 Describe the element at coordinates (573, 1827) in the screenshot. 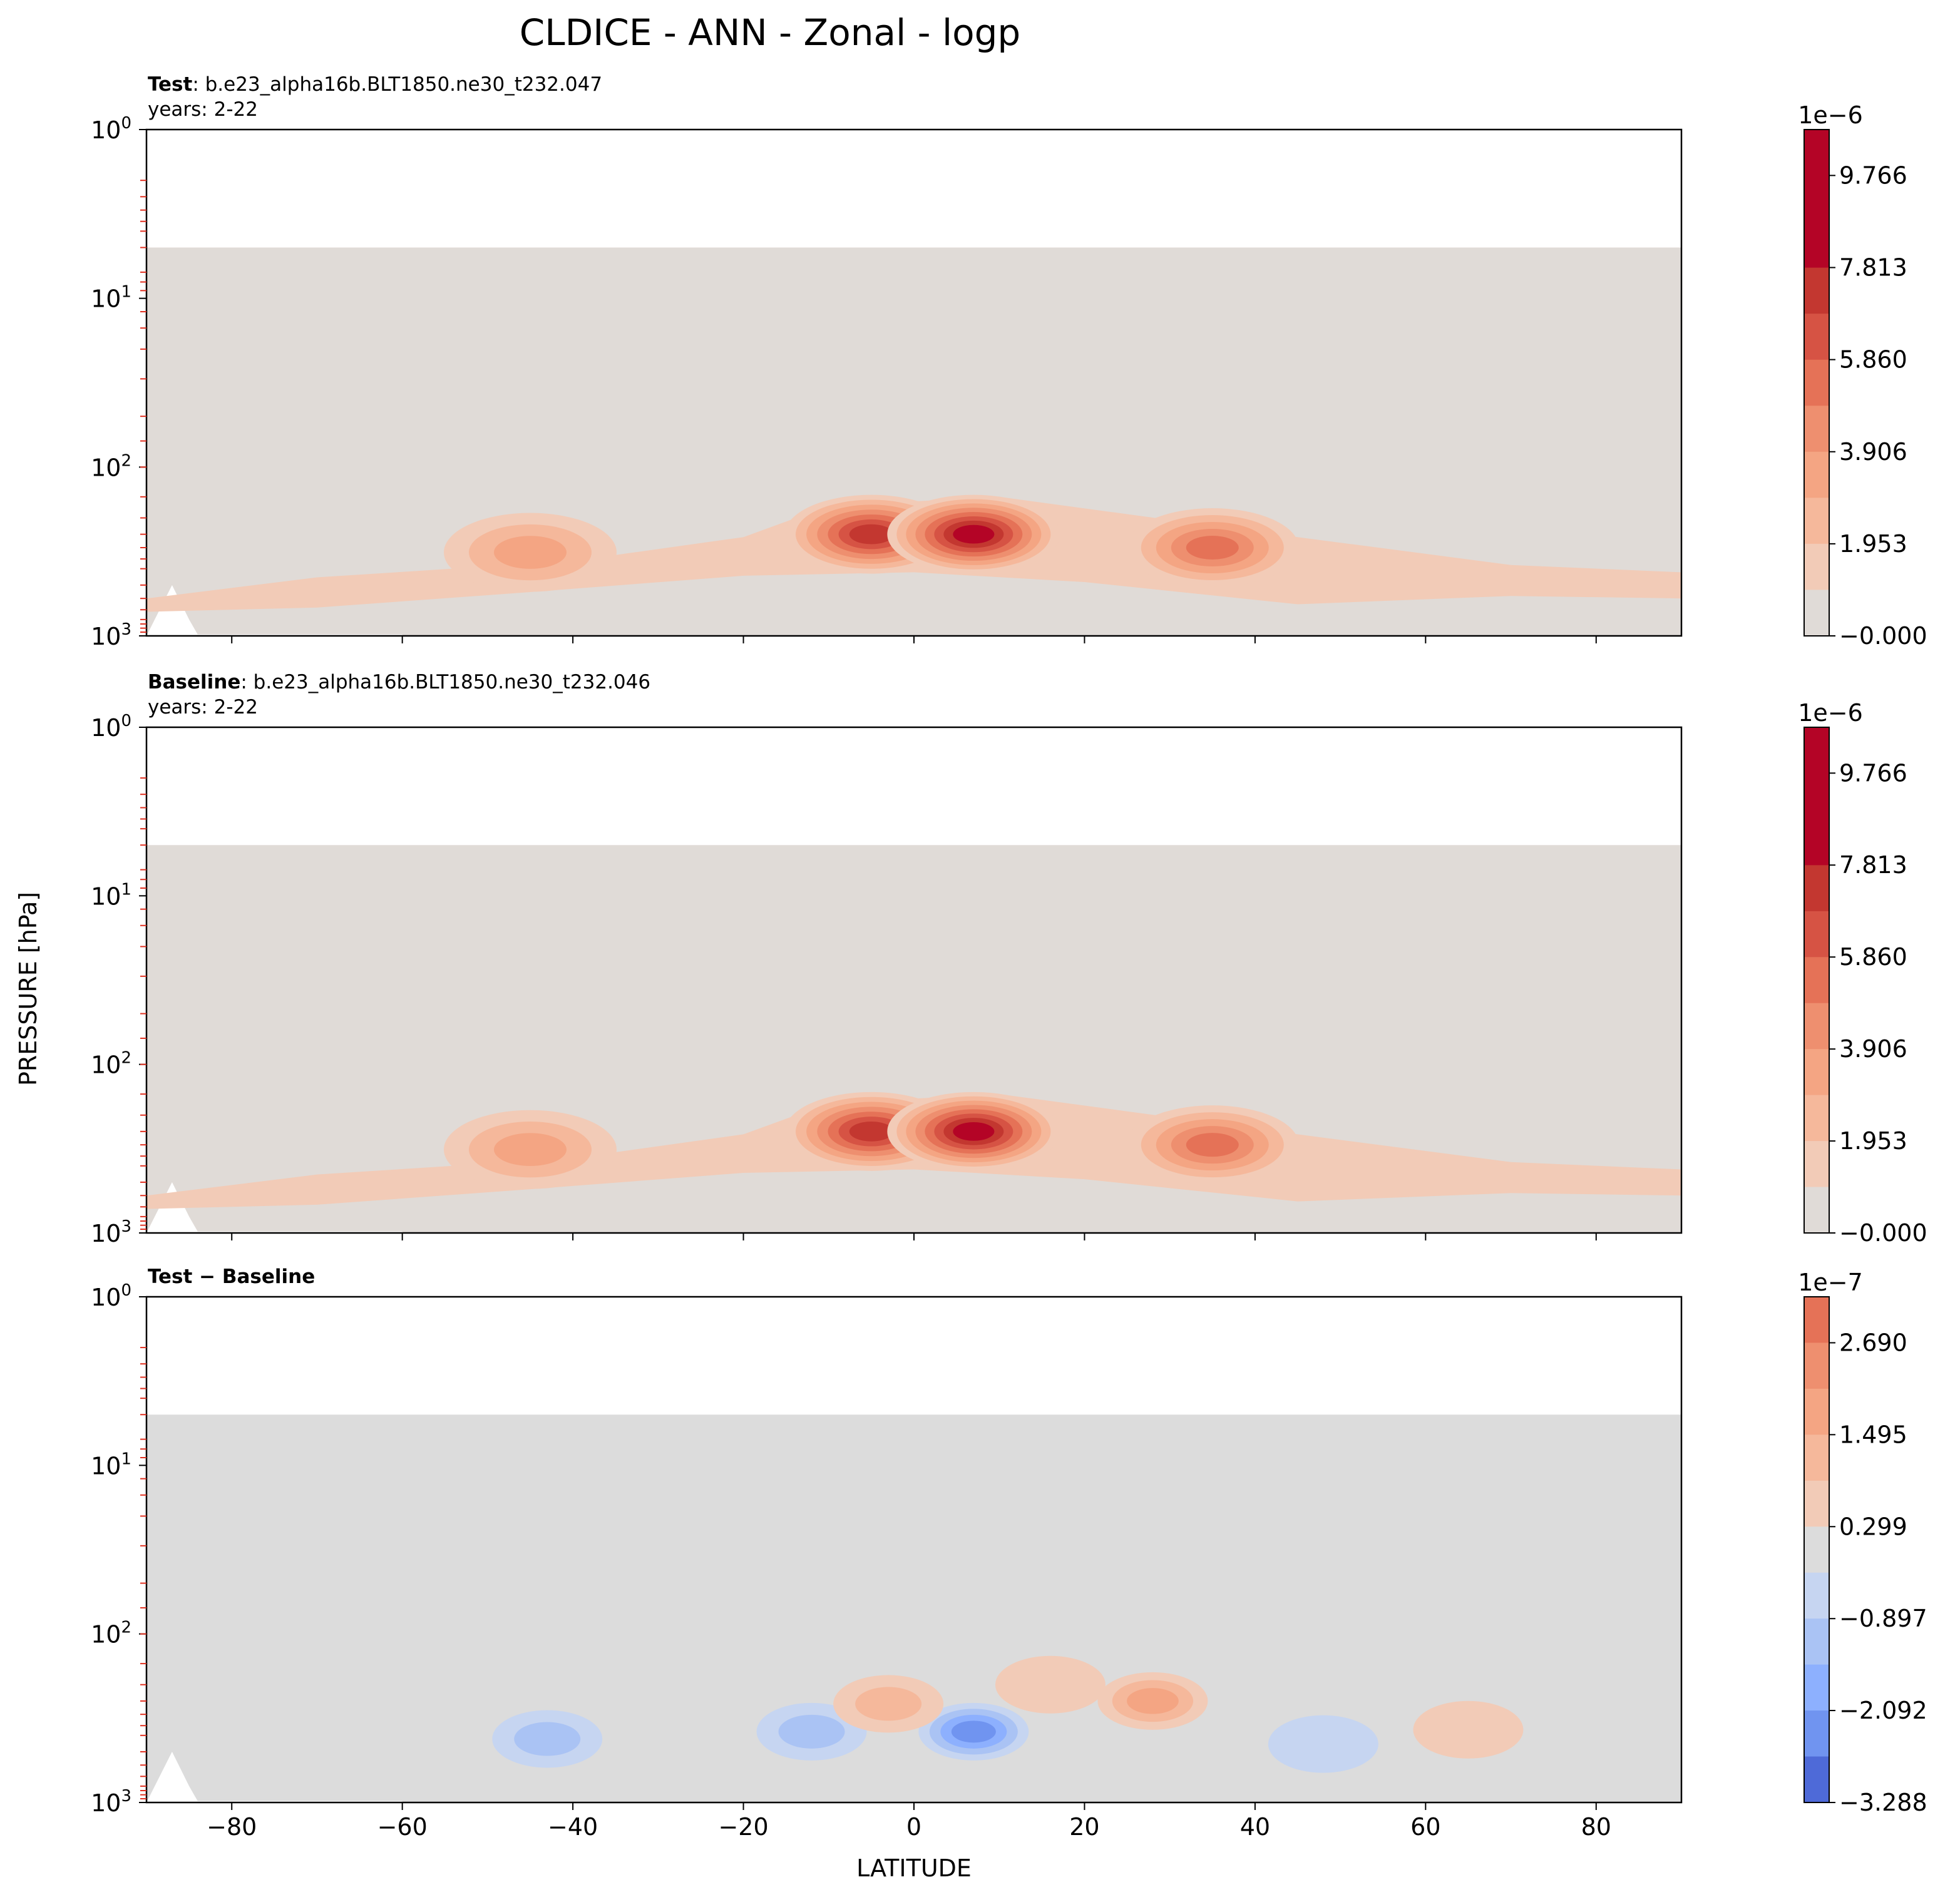

I see `x-tick-label: −40` at that location.